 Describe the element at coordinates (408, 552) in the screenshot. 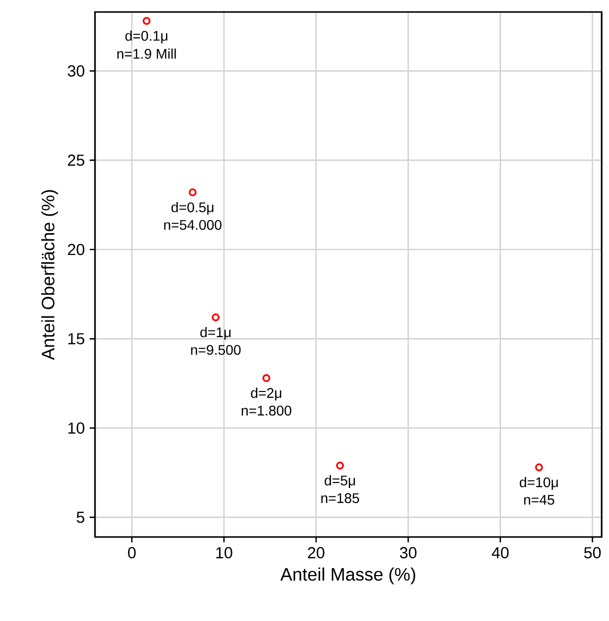

I see `x-tick-label: 30` at that location.